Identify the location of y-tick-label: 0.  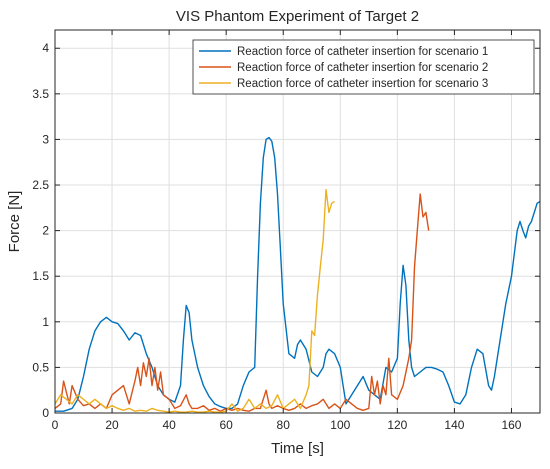
(45, 413).